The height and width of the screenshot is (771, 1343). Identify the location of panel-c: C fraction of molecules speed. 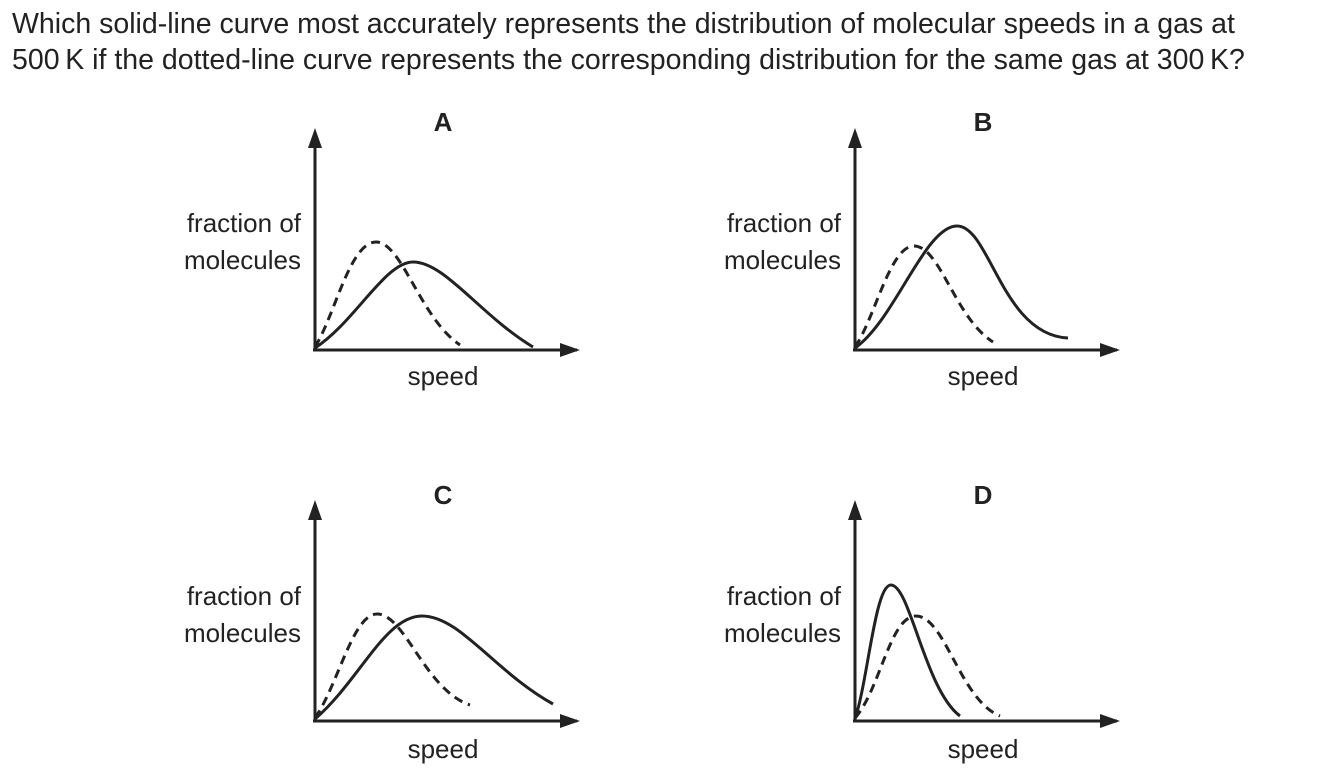
(382, 622).